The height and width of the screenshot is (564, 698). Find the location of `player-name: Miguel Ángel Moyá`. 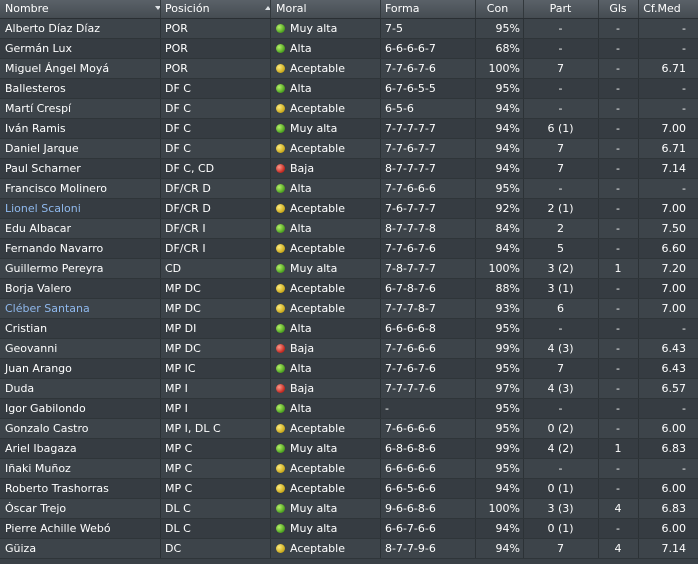

player-name: Miguel Ángel Moyá is located at coordinates (80, 68).